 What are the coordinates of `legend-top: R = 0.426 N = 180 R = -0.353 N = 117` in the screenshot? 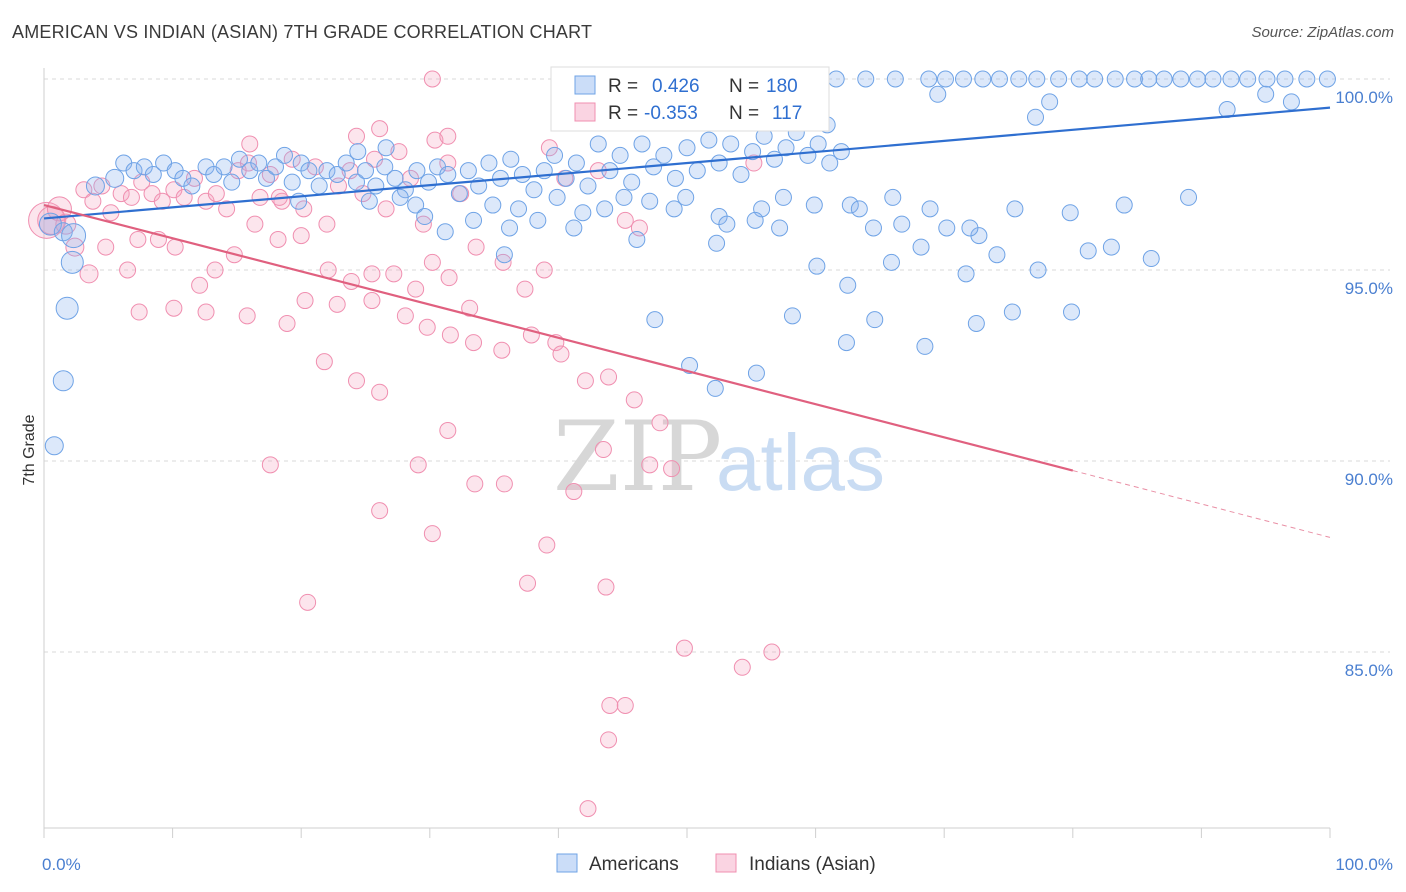 It's located at (690, 99).